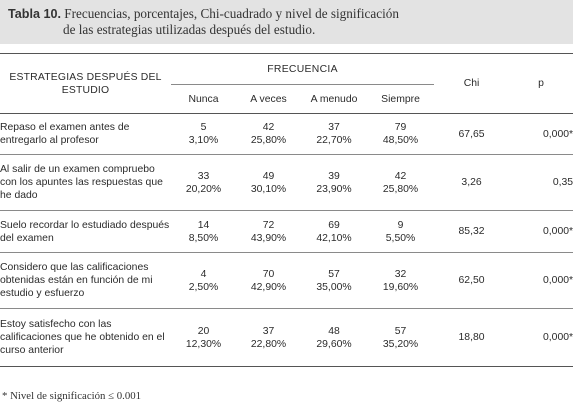 Image resolution: width=573 pixels, height=406 pixels. I want to click on caption-label: Tabla 10, so click(33, 14).